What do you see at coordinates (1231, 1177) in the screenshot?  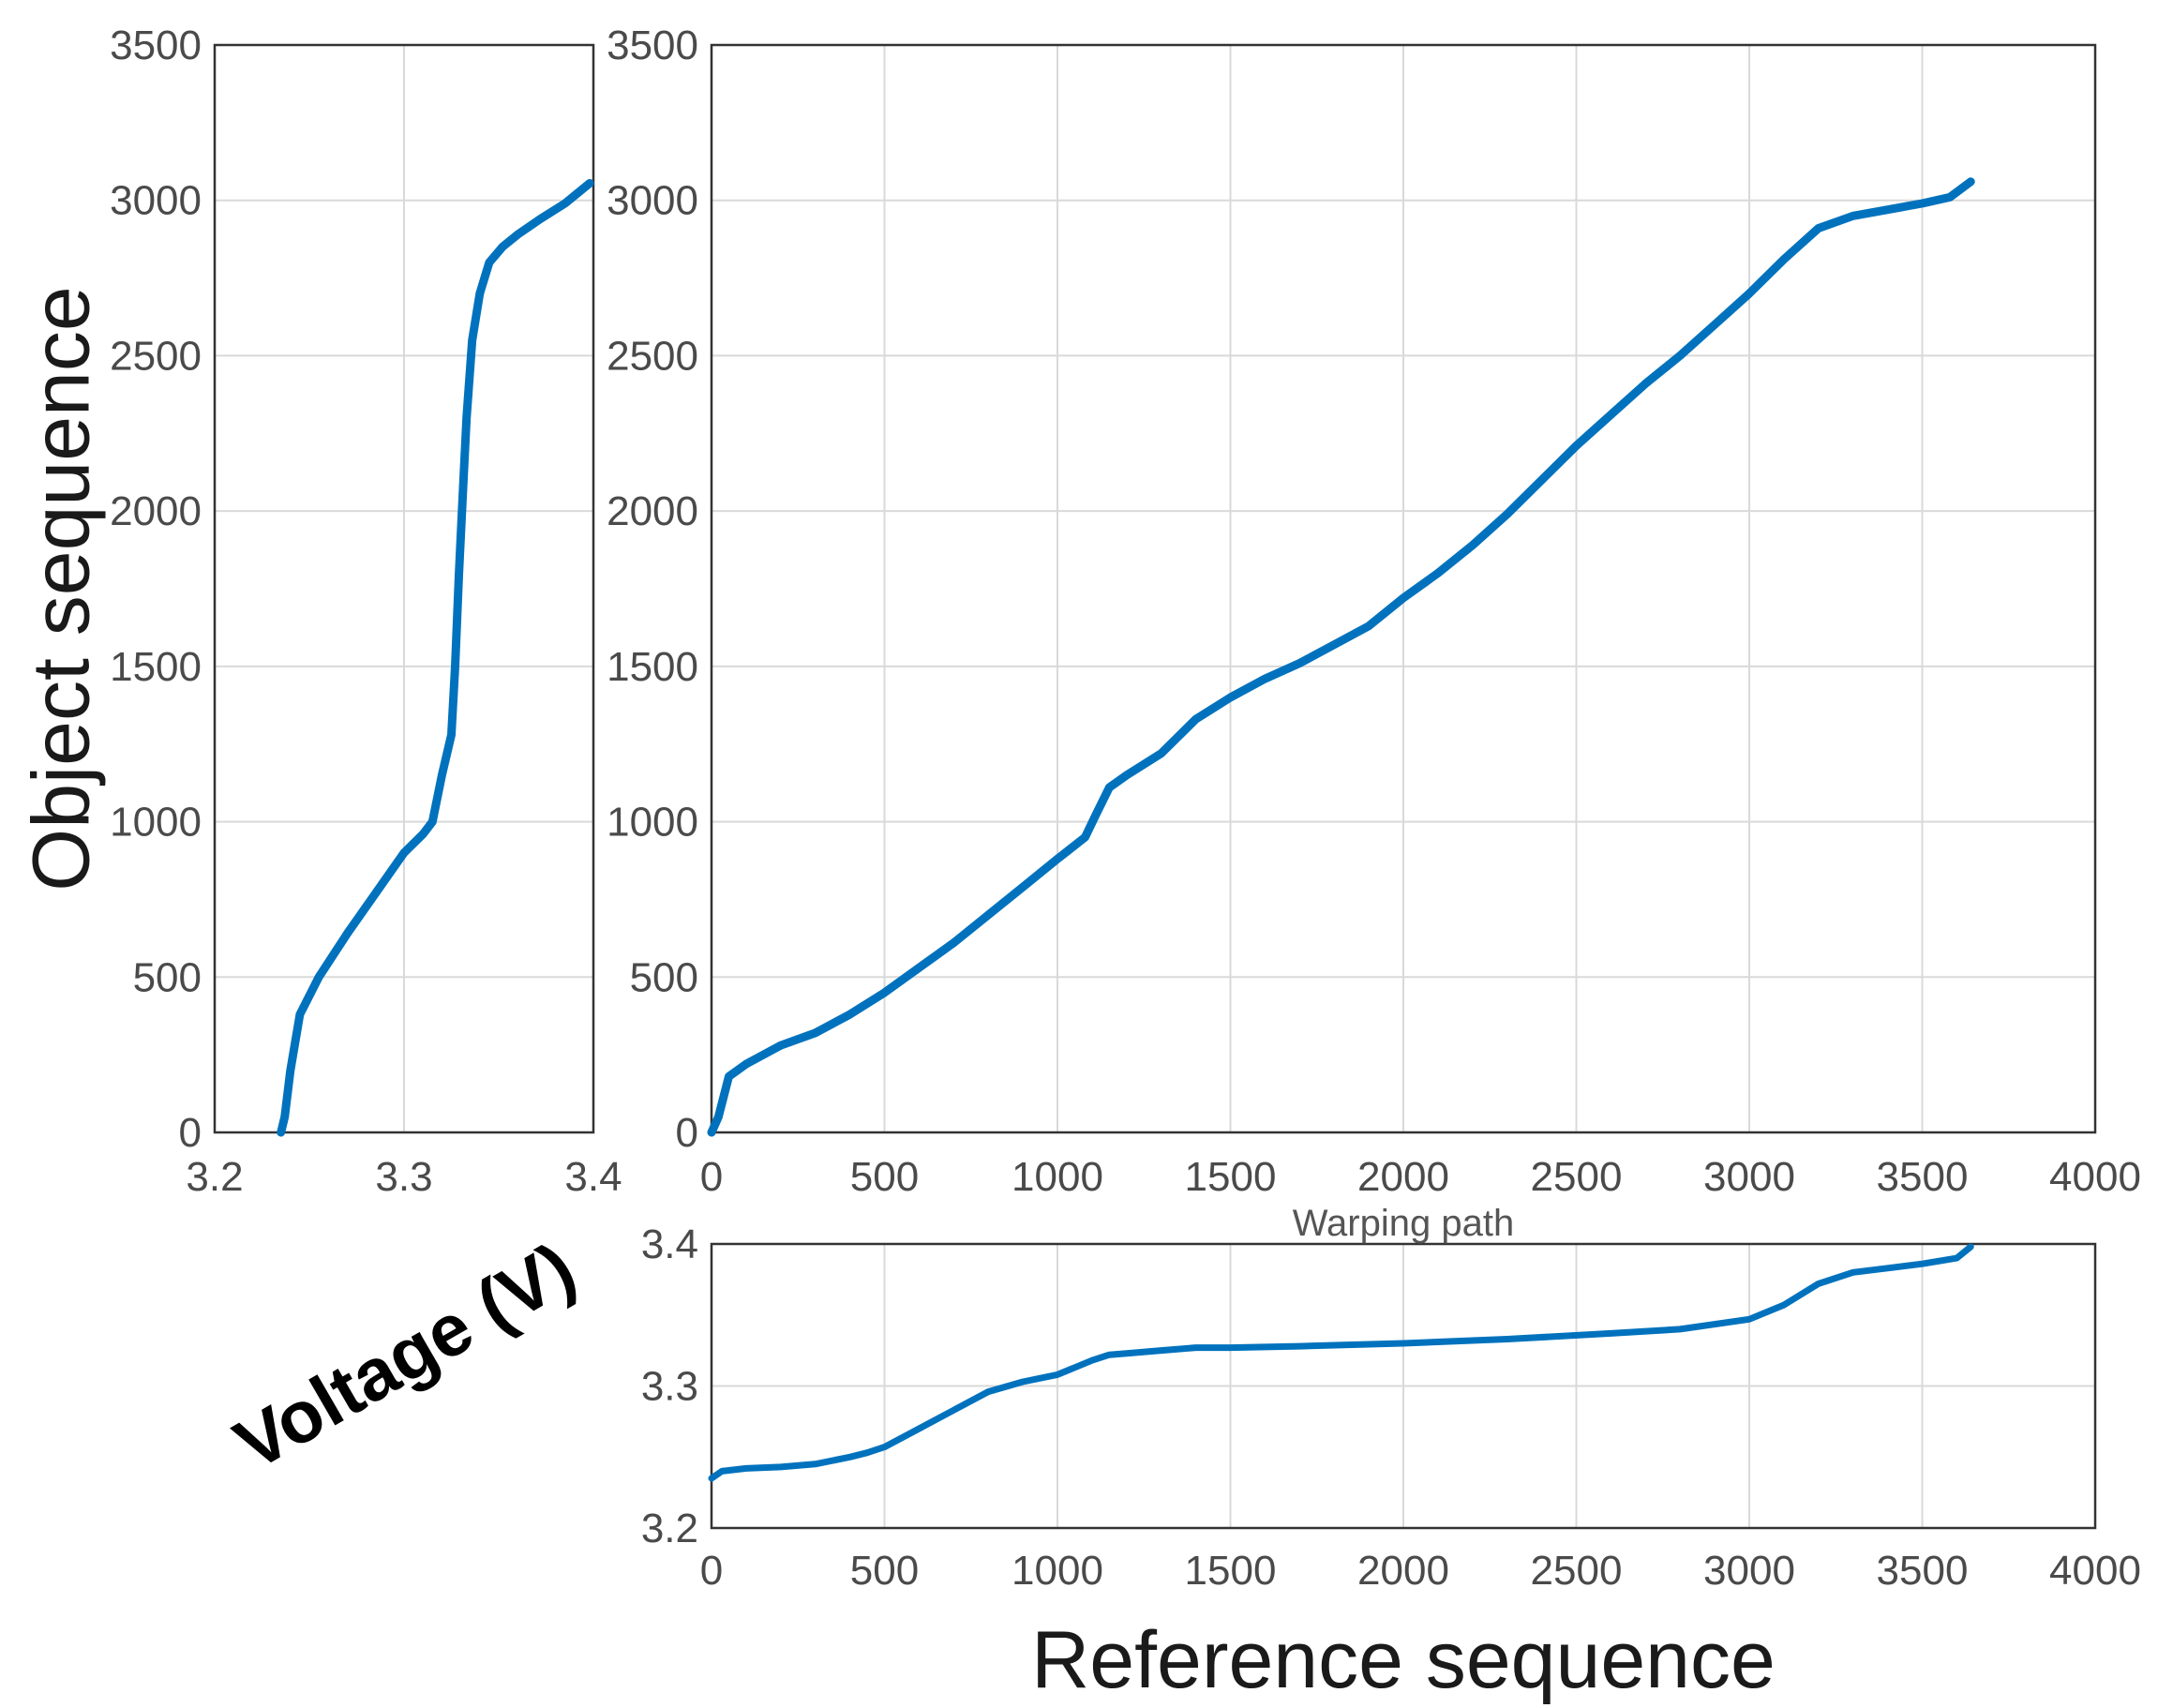 I see `warping-path-x-tick-label: 1500` at bounding box center [1231, 1177].